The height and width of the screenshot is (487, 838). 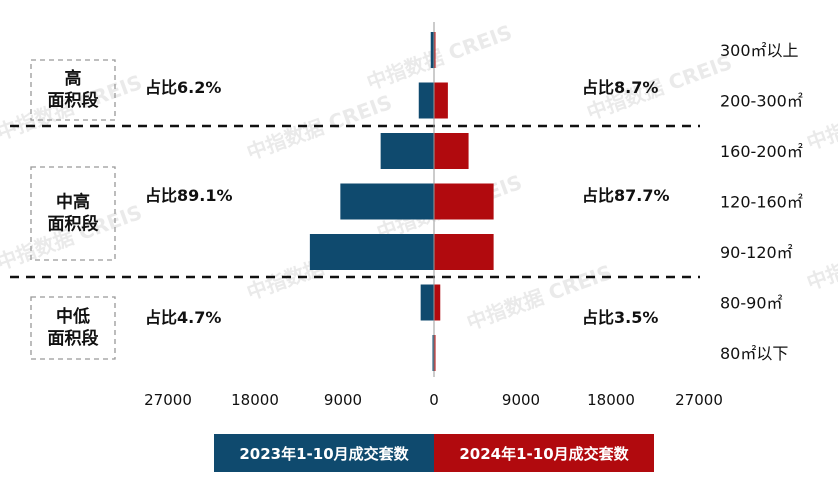 I want to click on share-2024: 占比8.7%, so click(x=620, y=87).